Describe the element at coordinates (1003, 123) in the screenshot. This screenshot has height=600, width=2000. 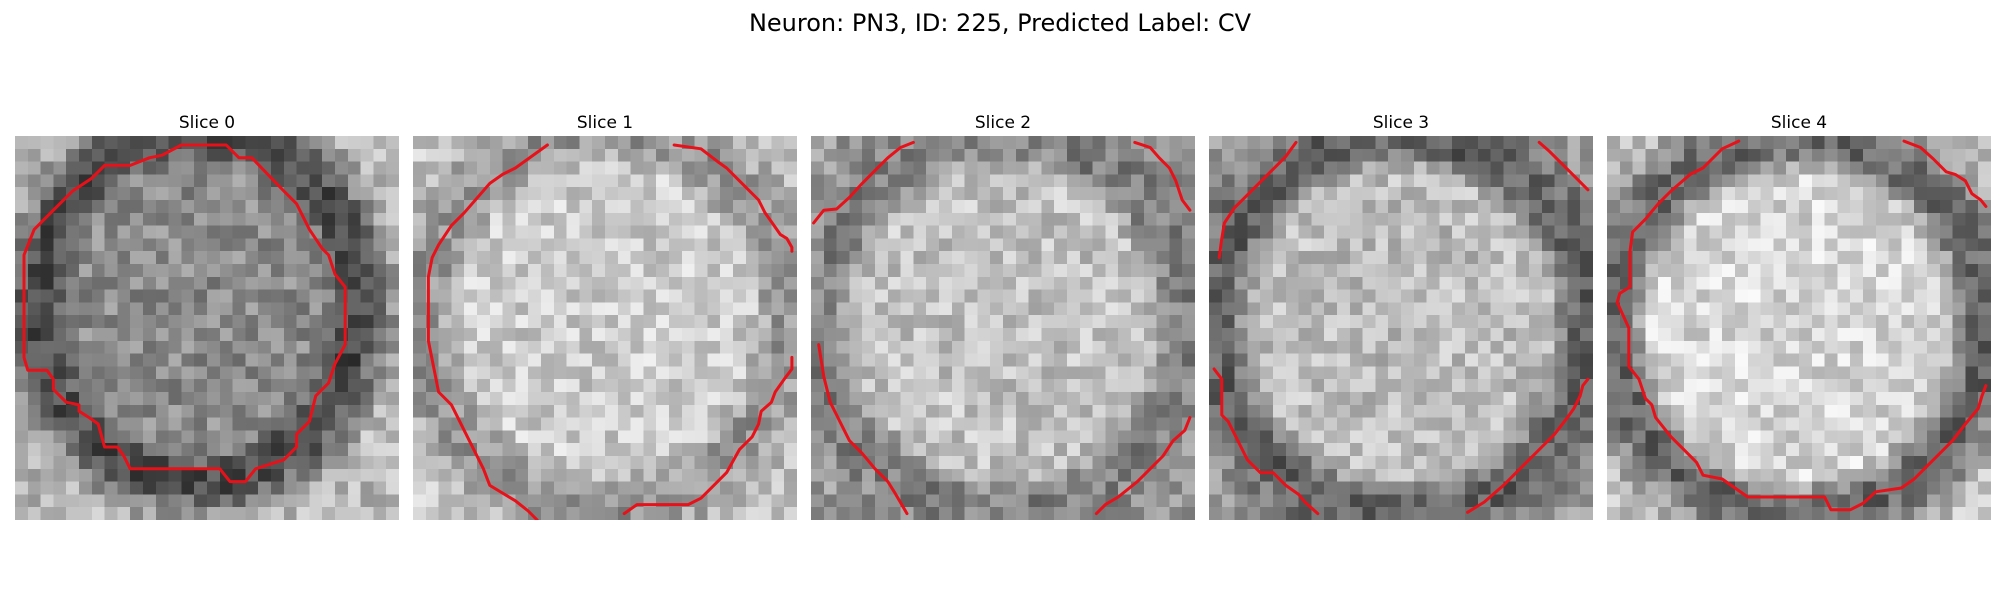
I see `slice-title: Slice 2` at that location.